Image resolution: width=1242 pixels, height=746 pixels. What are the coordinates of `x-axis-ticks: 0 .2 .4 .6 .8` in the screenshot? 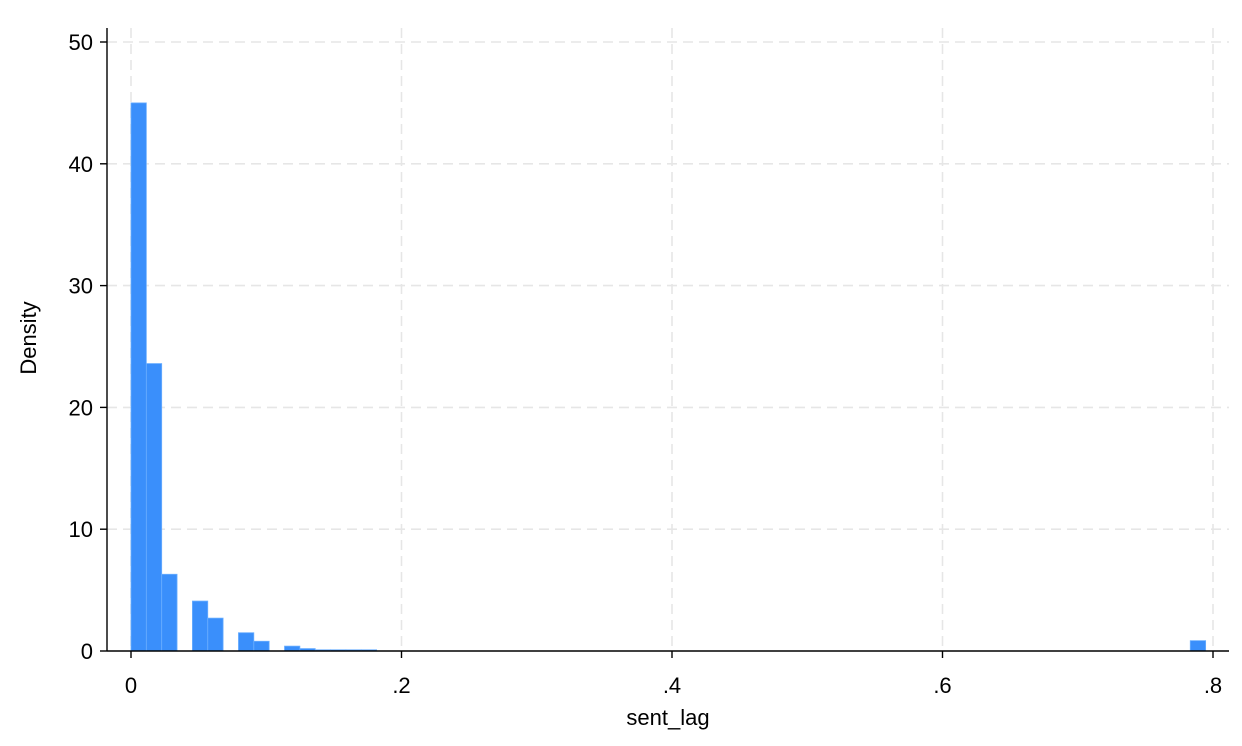 It's located at (673, 674).